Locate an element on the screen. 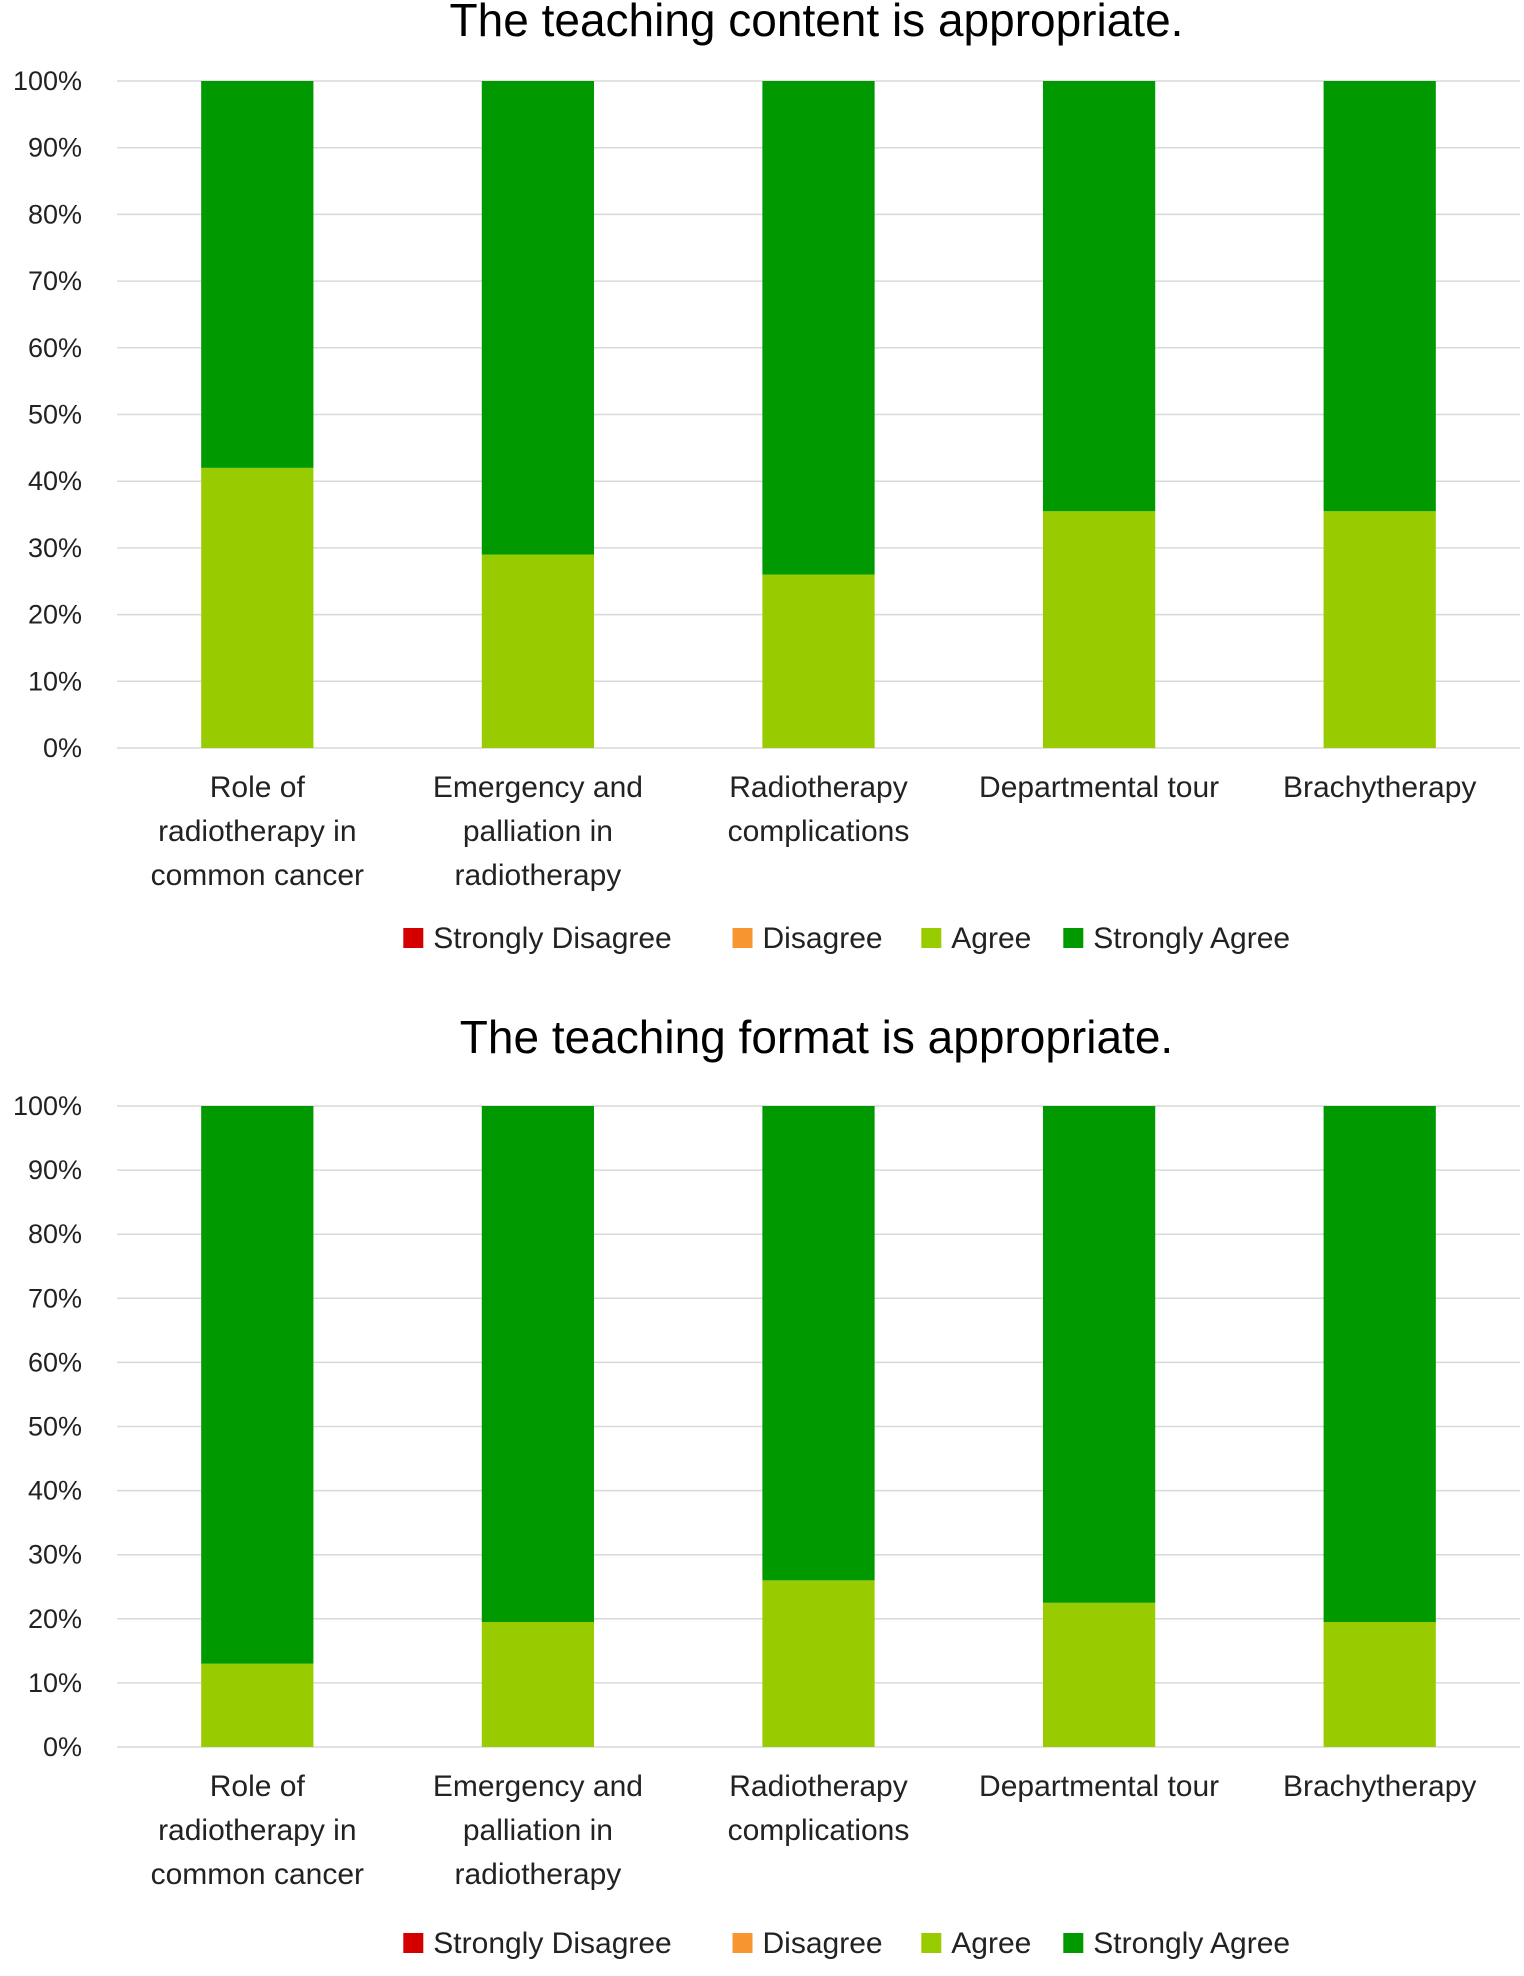 This screenshot has width=1524, height=1976. chart-title: The teaching format is appropriate. is located at coordinates (816, 1037).